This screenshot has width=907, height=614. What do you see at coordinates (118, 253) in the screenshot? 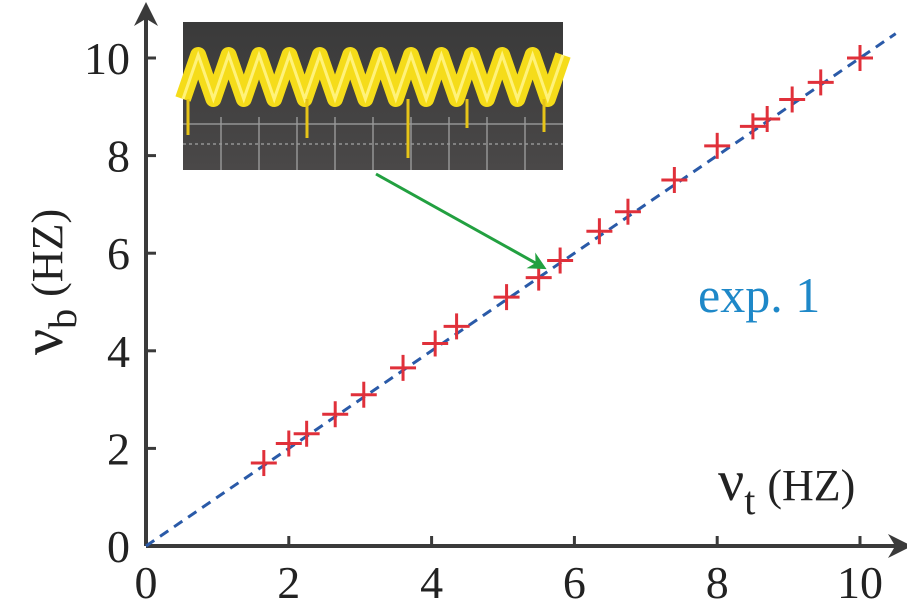
I see `y-tick-label: 6` at bounding box center [118, 253].